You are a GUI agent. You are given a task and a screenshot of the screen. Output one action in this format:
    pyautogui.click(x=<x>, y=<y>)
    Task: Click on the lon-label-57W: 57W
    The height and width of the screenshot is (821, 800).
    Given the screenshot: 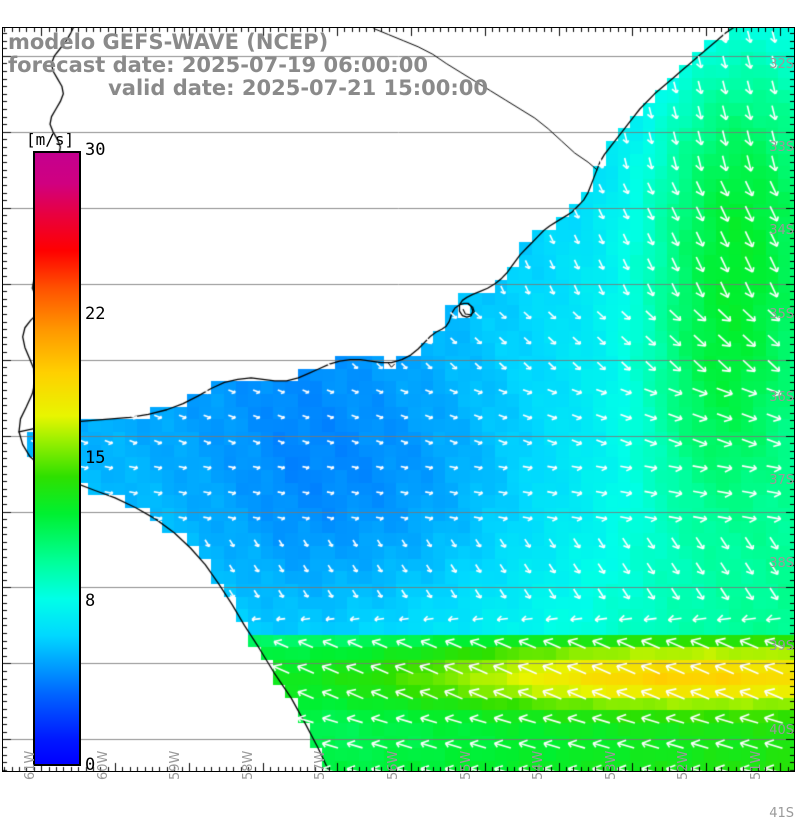 What is the action you would take?
    pyautogui.click(x=321, y=765)
    